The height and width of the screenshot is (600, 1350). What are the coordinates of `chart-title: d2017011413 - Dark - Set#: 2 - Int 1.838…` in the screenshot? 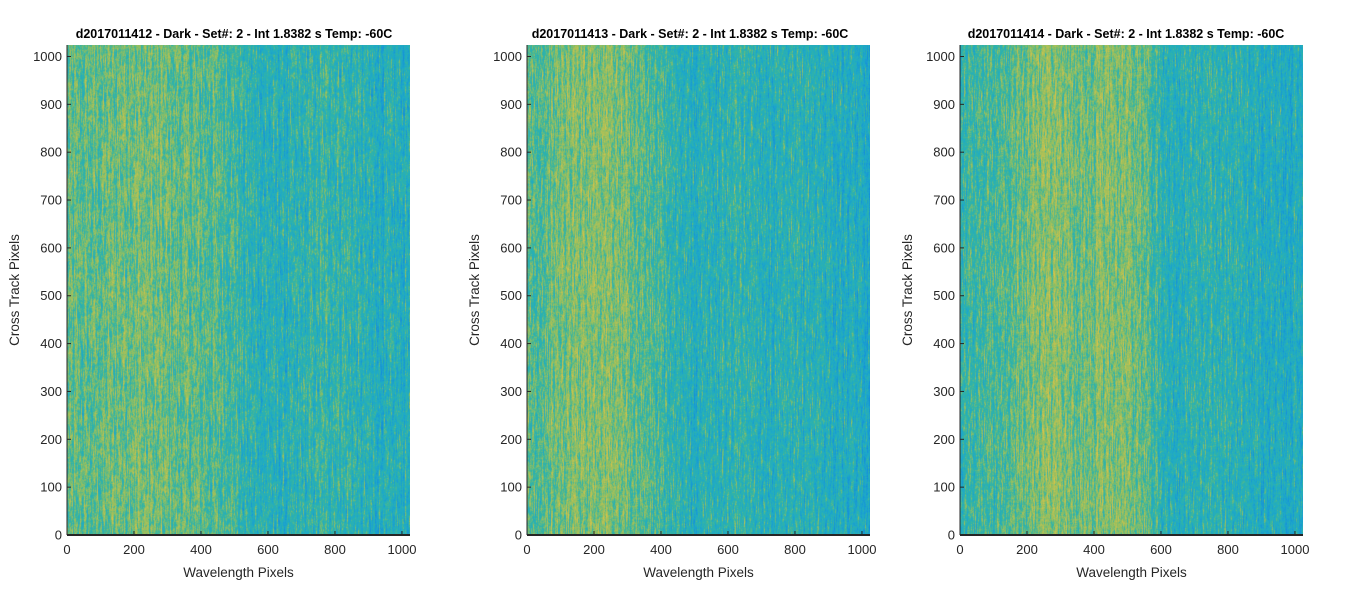 It's located at (690, 34).